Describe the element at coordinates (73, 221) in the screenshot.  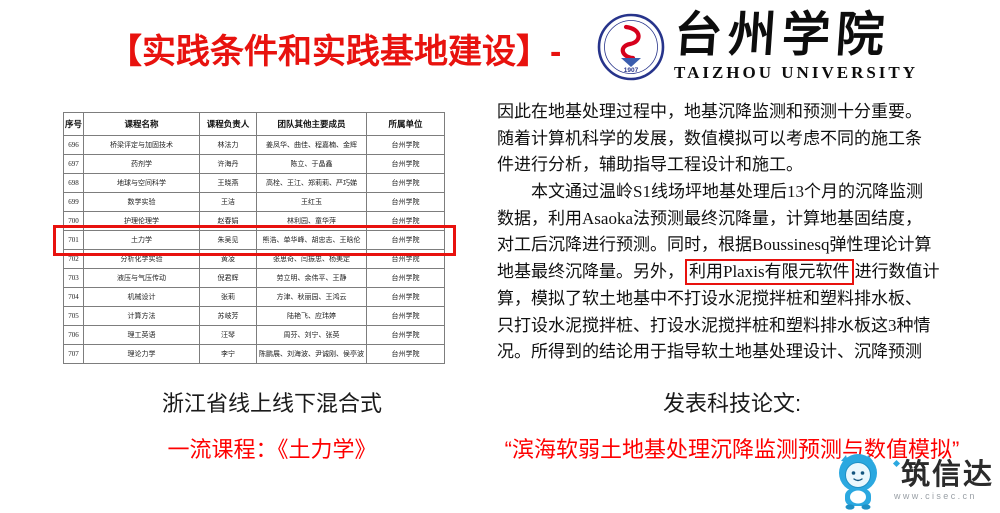
I see `table-cell: 700` at that location.